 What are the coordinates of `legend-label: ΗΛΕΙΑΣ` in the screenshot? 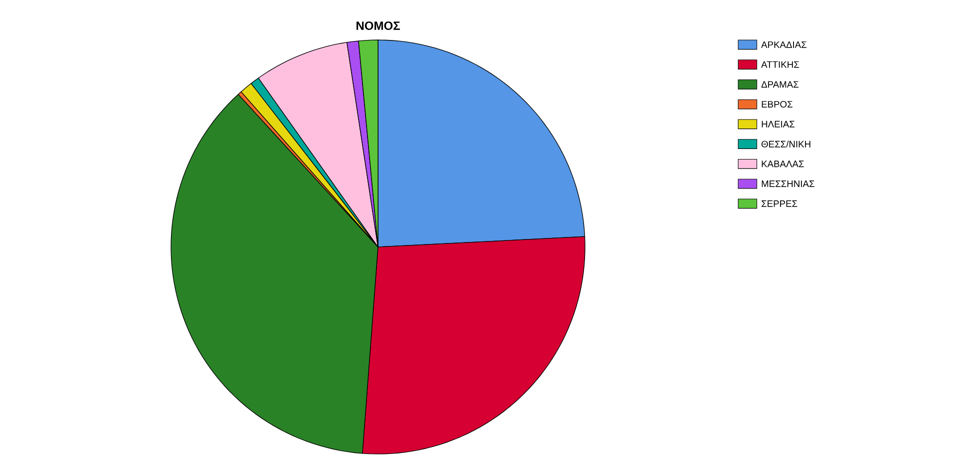 It's located at (778, 124).